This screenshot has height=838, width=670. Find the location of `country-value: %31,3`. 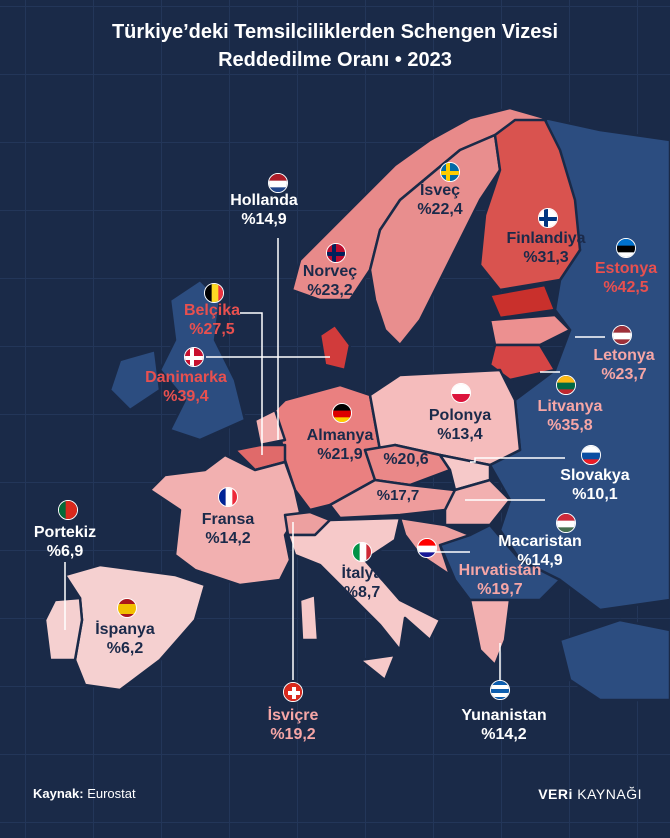

country-value: %31,3 is located at coordinates (546, 257).